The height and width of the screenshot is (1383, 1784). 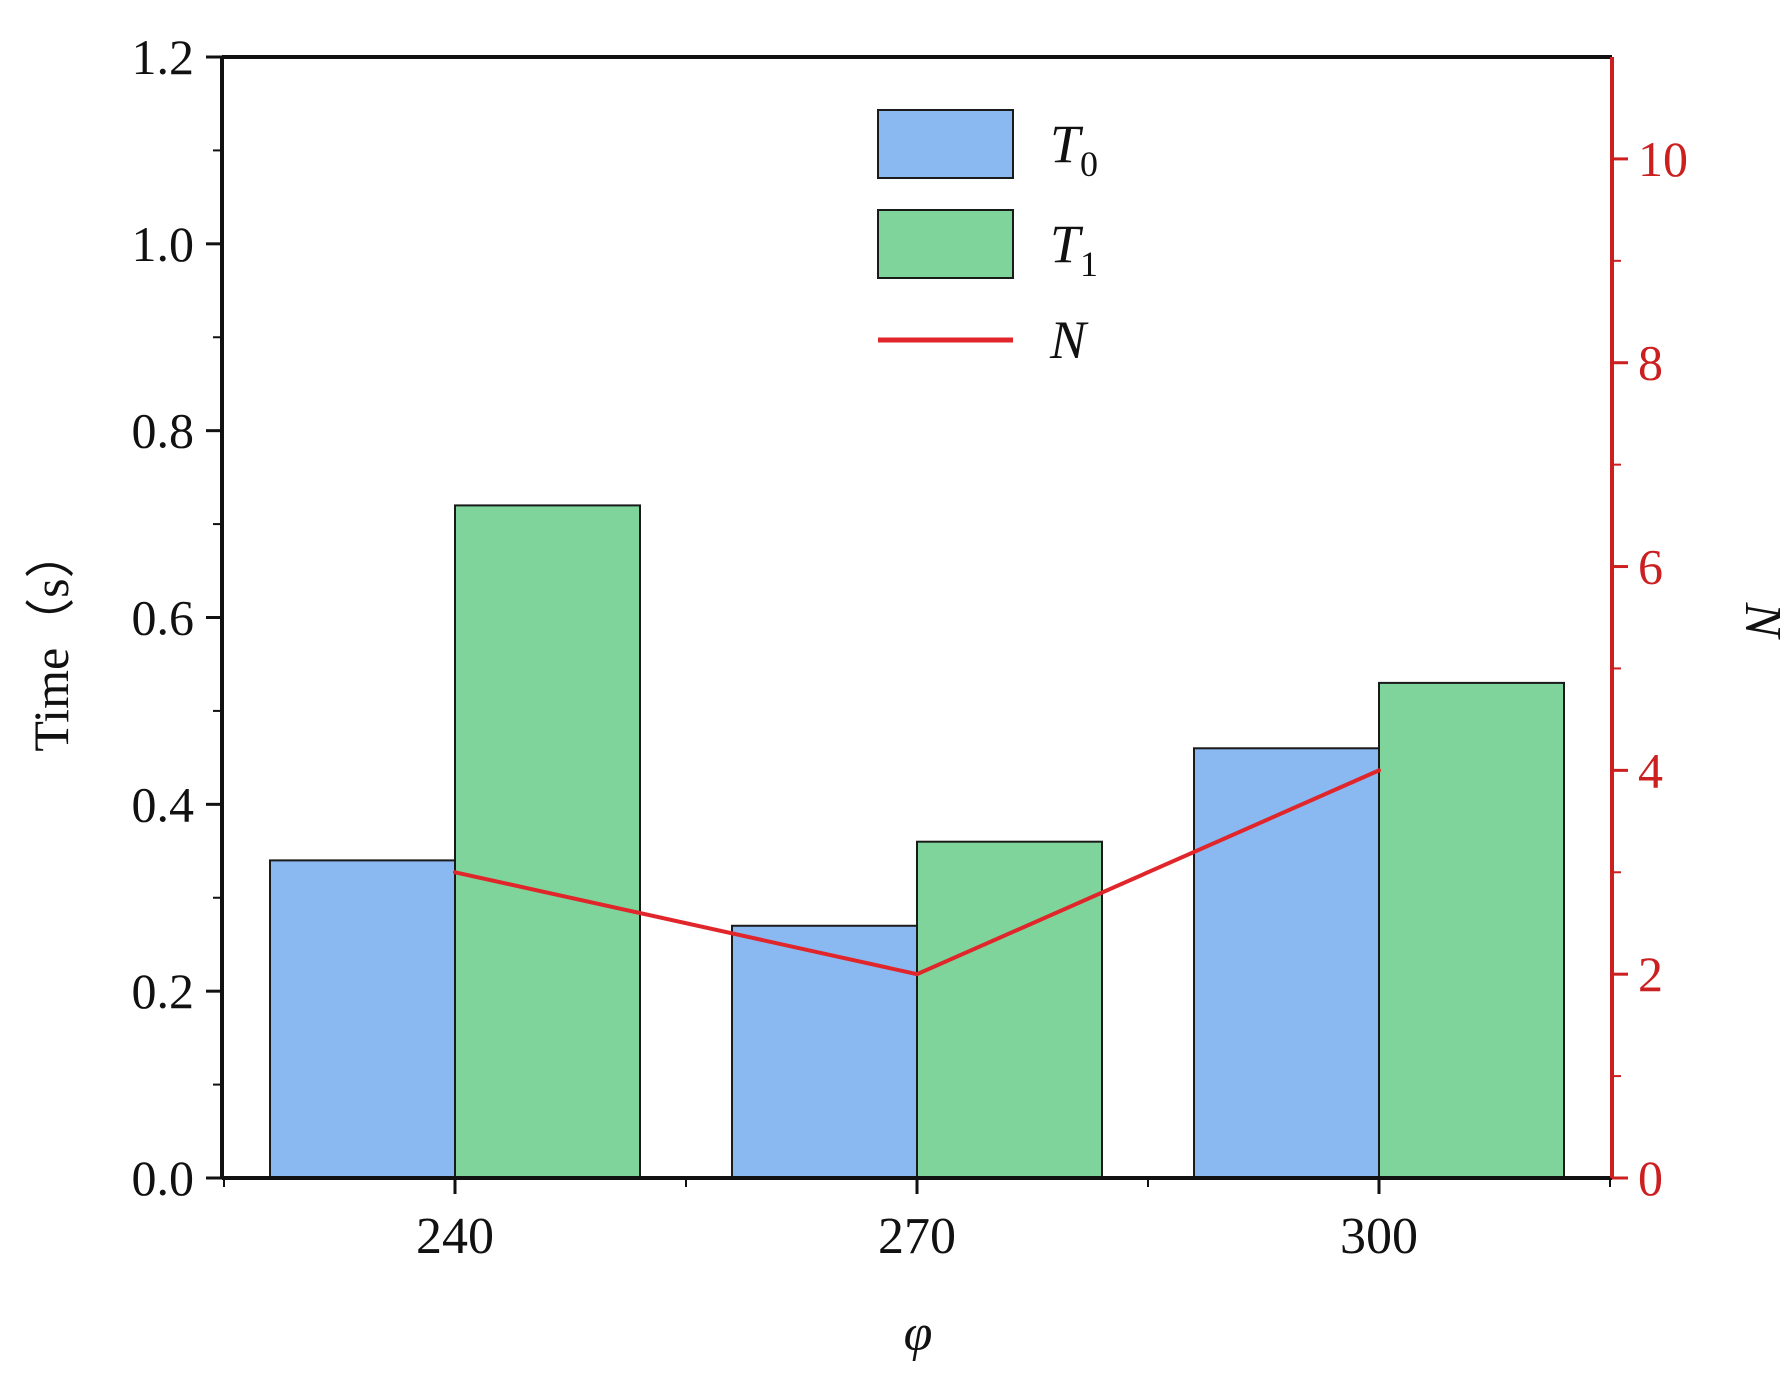 I want to click on y2-tick-label: 8, so click(x=1650, y=363).